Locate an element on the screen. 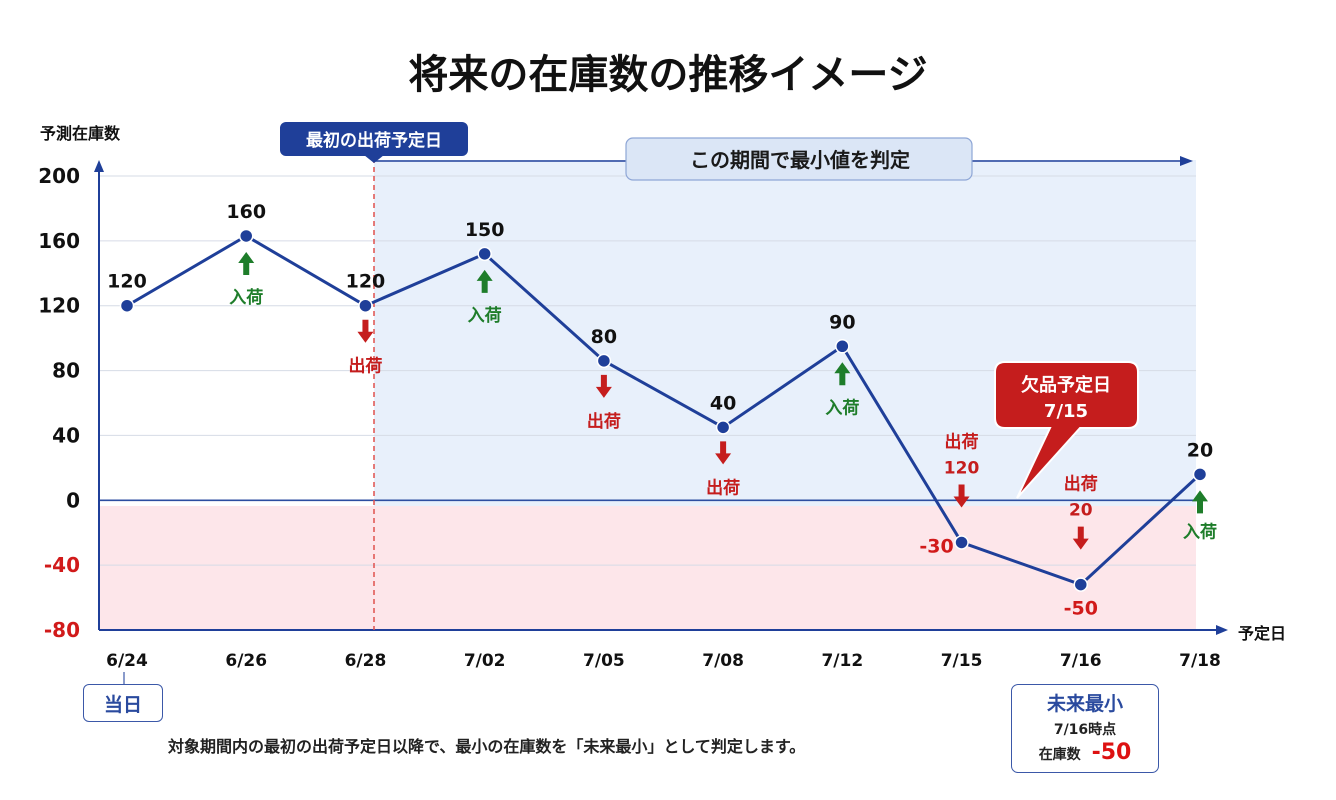 The width and height of the screenshot is (1336, 800). data-label: 80 is located at coordinates (604, 337).